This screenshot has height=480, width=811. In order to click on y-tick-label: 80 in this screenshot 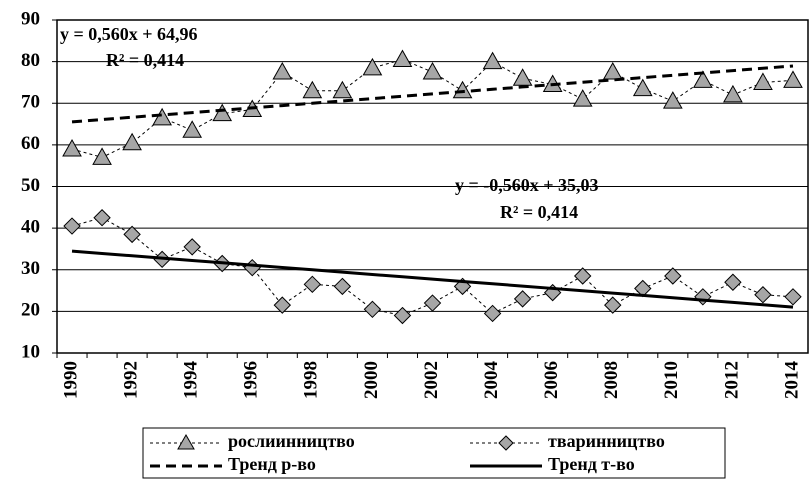, I will do `click(30, 60)`.